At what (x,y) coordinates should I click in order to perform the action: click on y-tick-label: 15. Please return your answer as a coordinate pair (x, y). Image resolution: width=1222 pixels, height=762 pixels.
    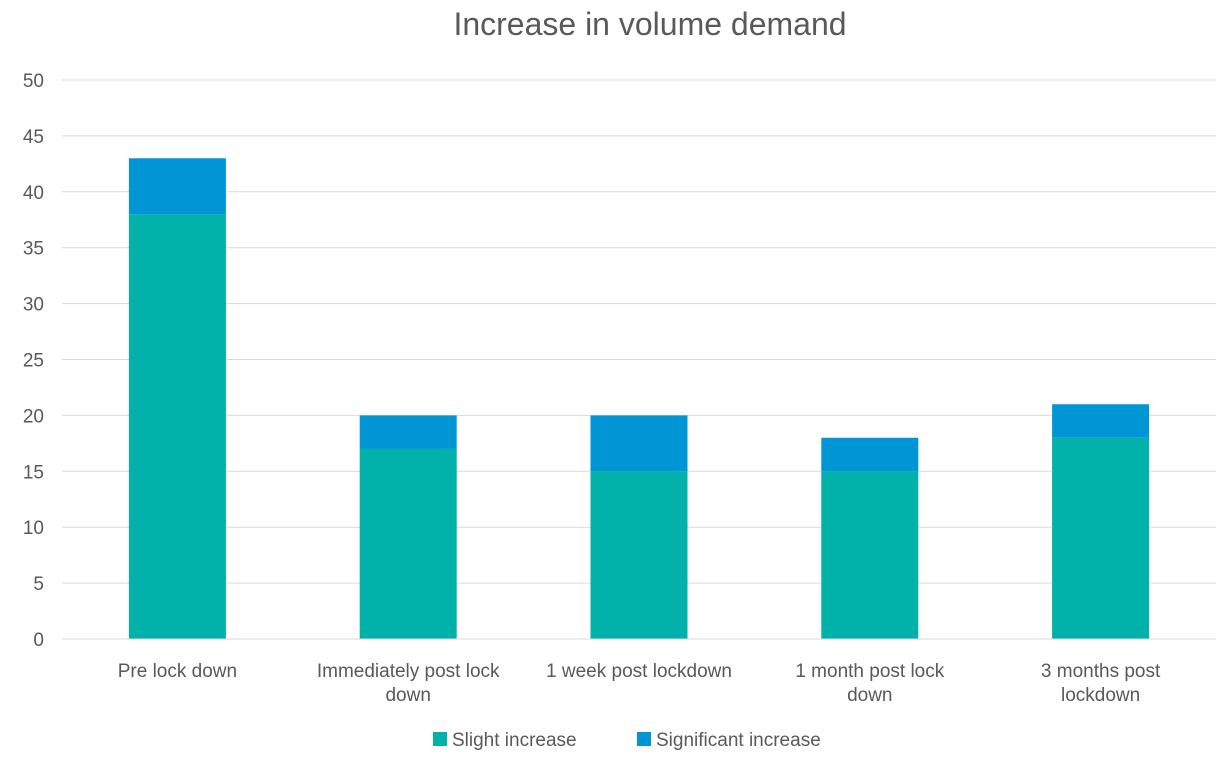
    Looking at the image, I should click on (33, 472).